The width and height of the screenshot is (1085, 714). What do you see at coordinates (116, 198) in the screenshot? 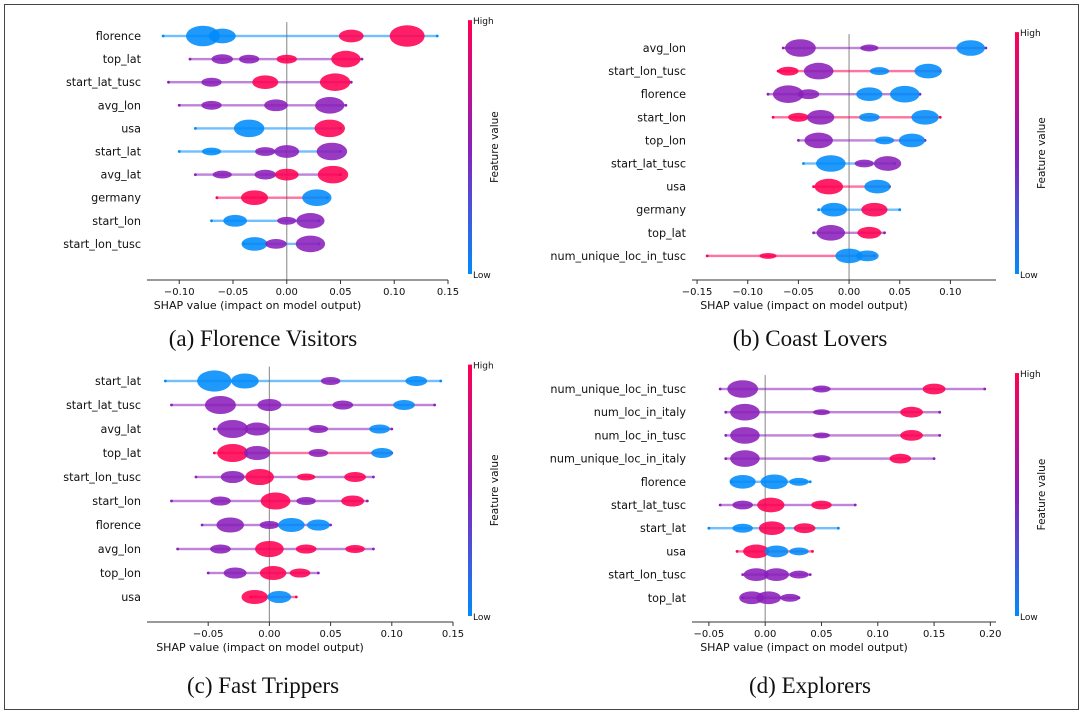
I see `feature-label: germany` at bounding box center [116, 198].